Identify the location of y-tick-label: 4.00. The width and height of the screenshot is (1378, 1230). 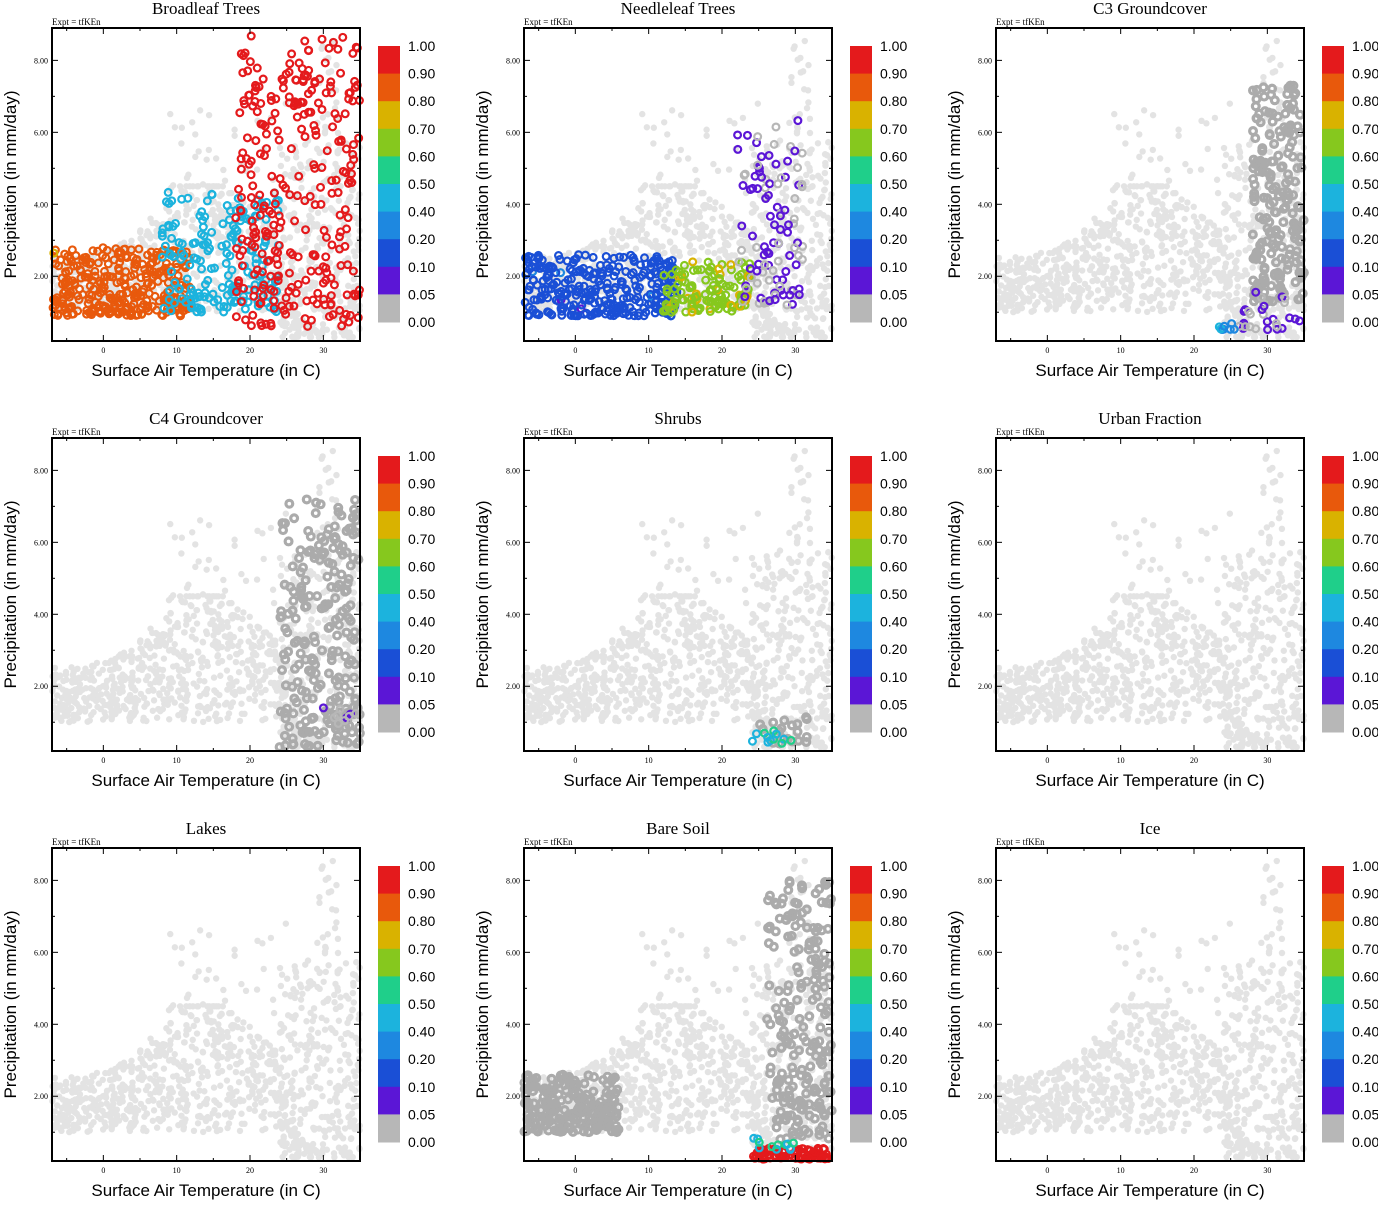
(985, 204).